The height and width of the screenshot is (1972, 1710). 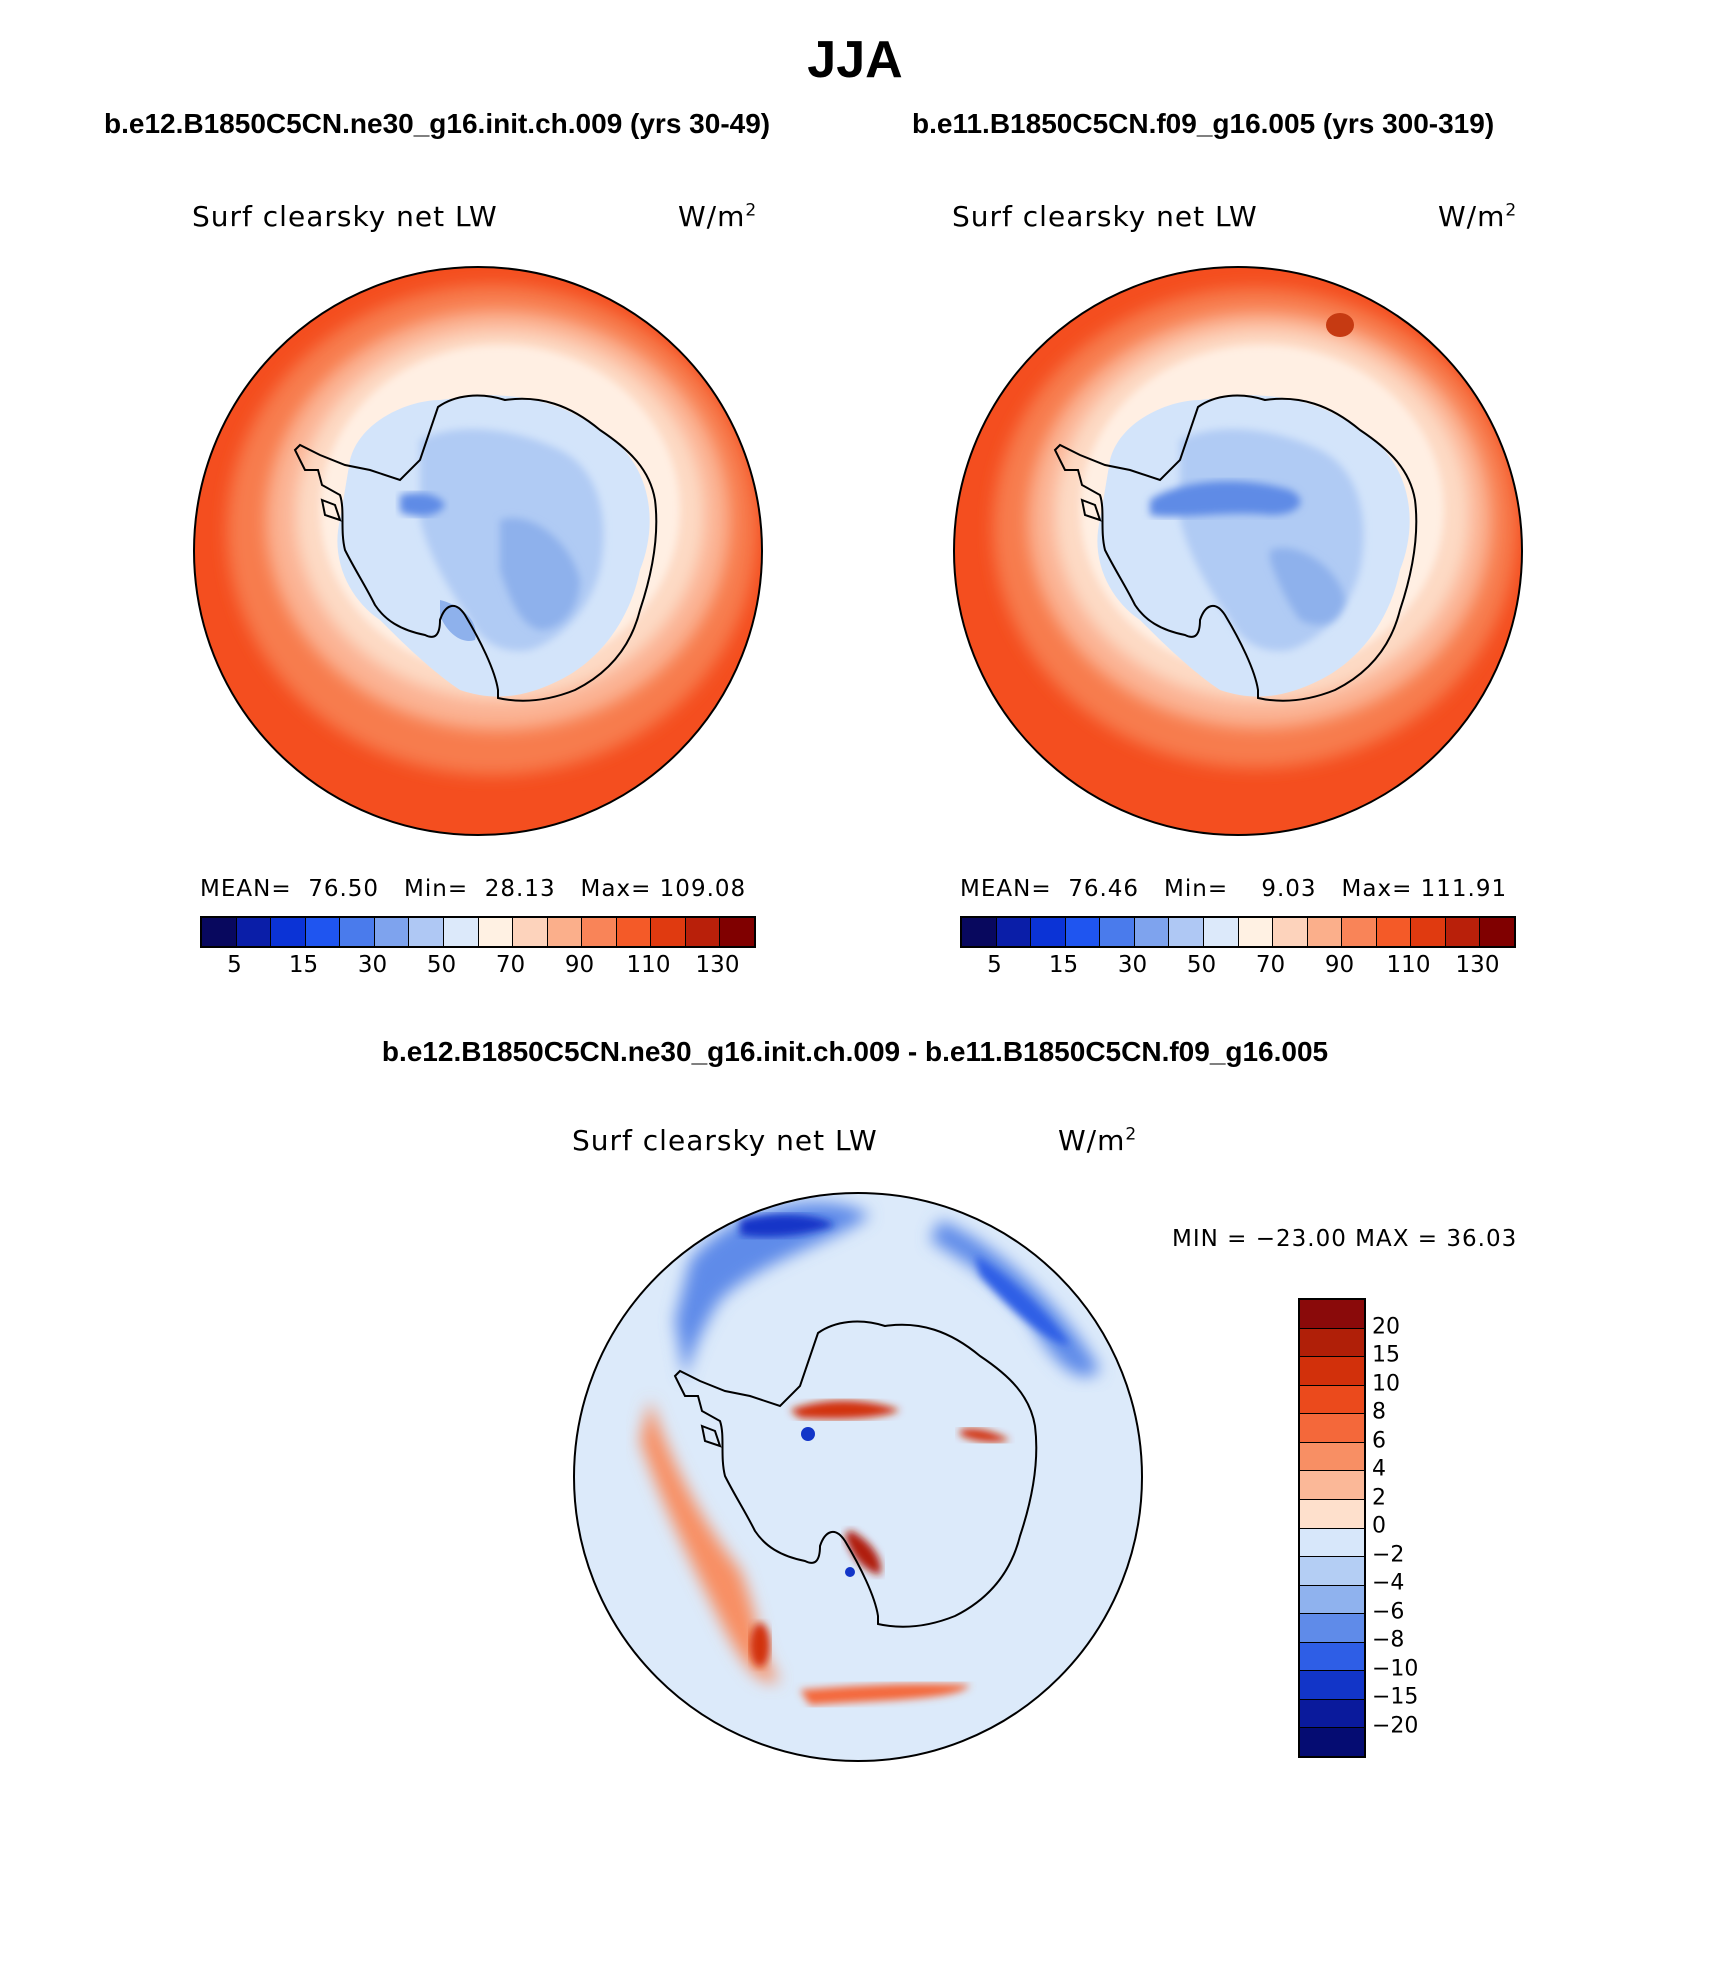 What do you see at coordinates (1388, 1583) in the screenshot?
I see `colorbar-tick-label: −4` at bounding box center [1388, 1583].